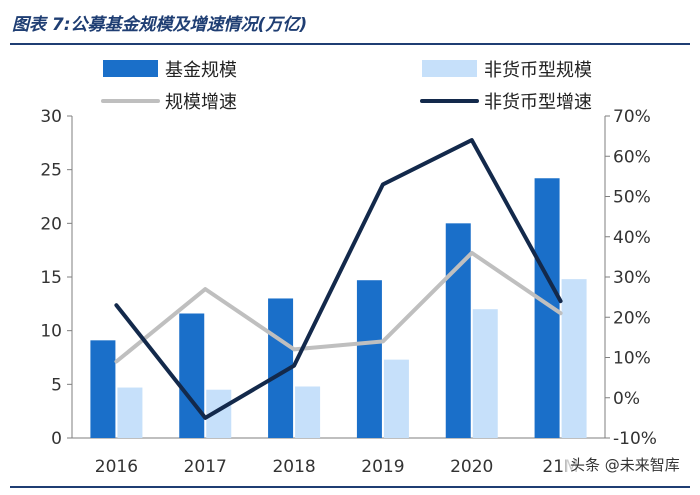  What do you see at coordinates (632, 238) in the screenshot?
I see `right-tick-label: 40%` at bounding box center [632, 238].